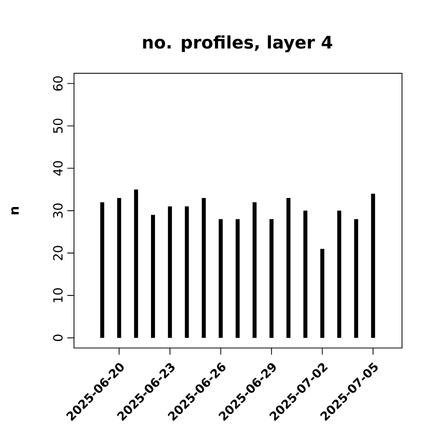  I want to click on y-tick-label: 10, so click(58, 295).